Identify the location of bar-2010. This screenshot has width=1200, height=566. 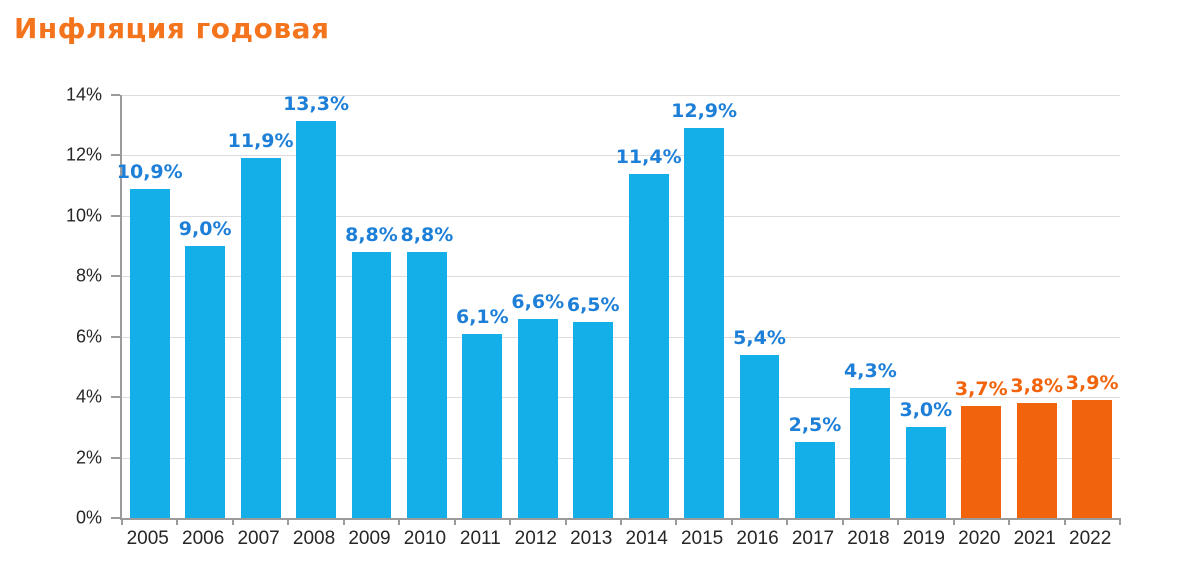
(426, 385).